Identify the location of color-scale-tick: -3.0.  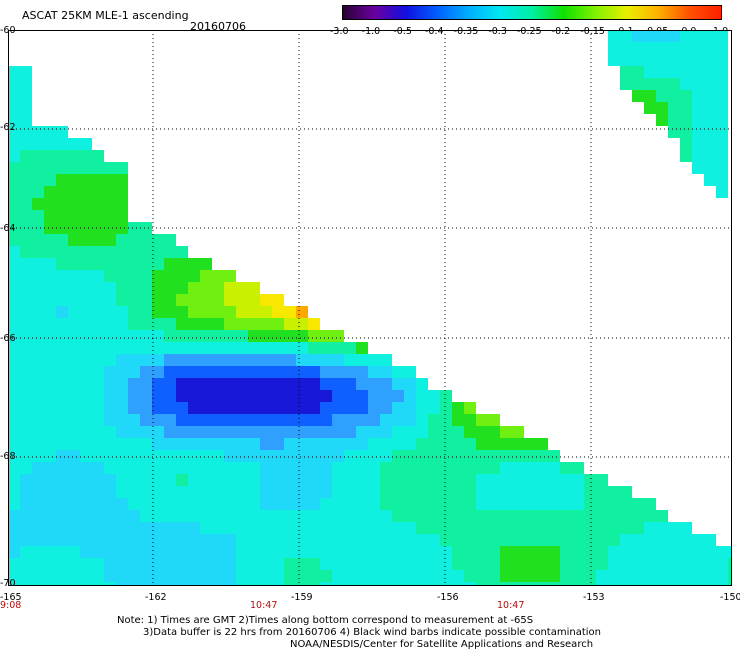
(339, 31).